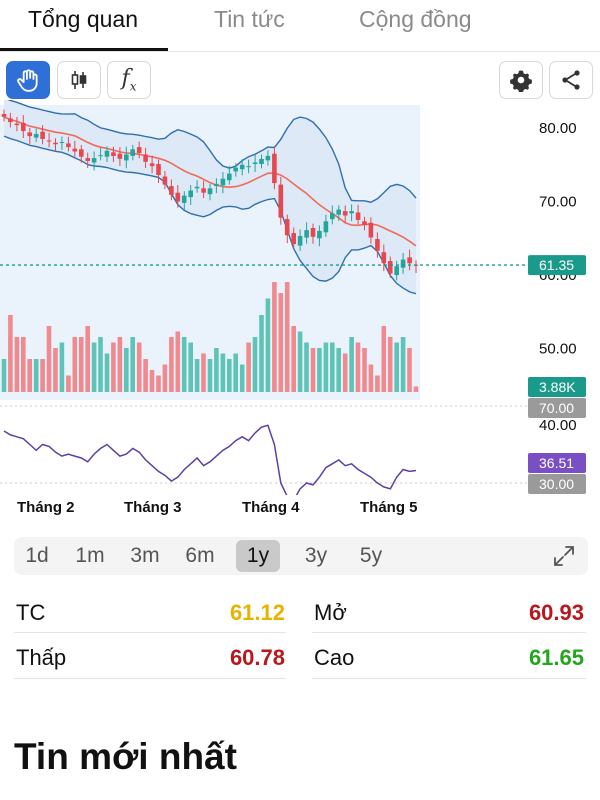 This screenshot has width=600, height=800. I want to click on x-tick-label: Tháng 5, so click(389, 507).